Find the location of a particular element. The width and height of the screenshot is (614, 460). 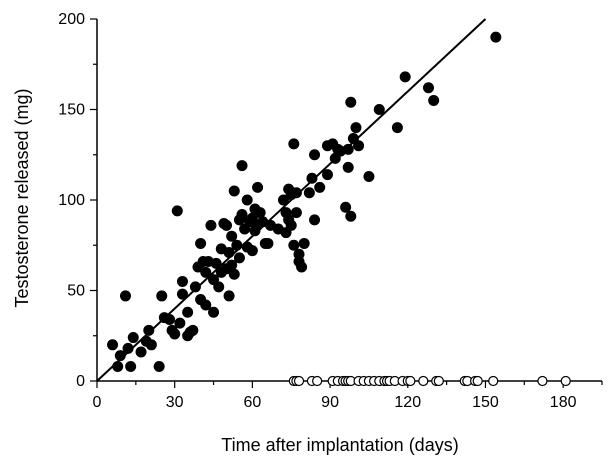

x-tick-label: 120 is located at coordinates (407, 402).